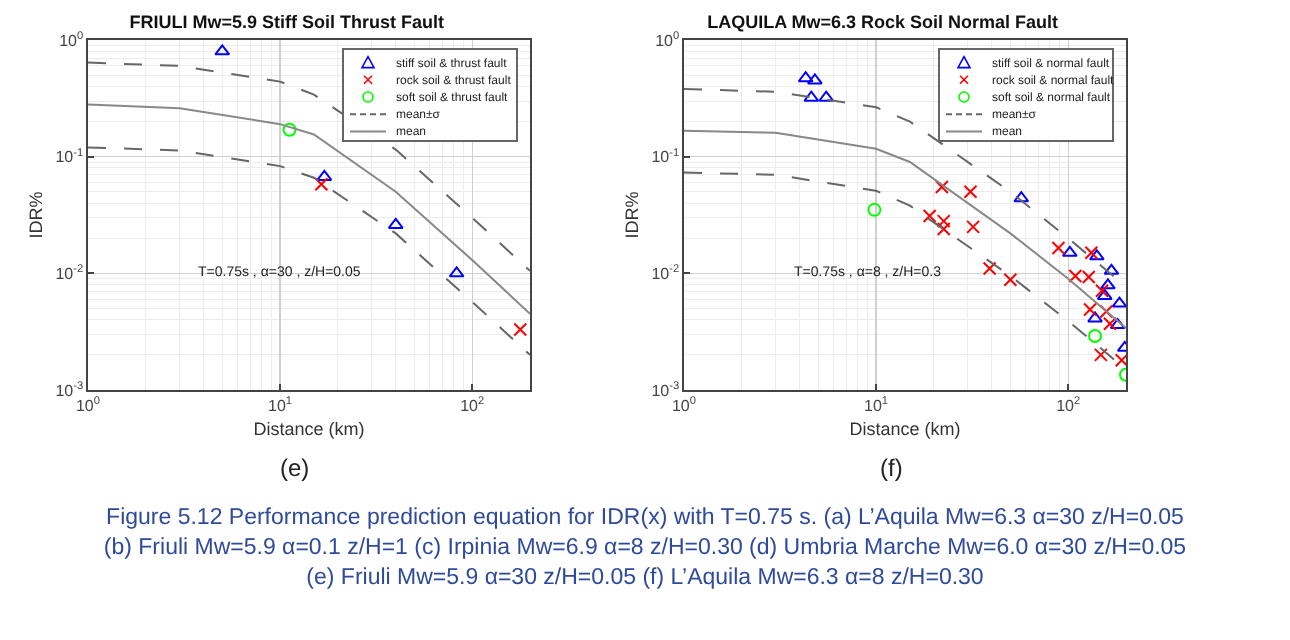 This screenshot has width=1290, height=640. I want to click on text: (e) Friuli Mw=5.9 α=30 z/H=0.05 (f) L’Aquila Mw=6.3 α=8 z/H=0.30, so click(645, 579).